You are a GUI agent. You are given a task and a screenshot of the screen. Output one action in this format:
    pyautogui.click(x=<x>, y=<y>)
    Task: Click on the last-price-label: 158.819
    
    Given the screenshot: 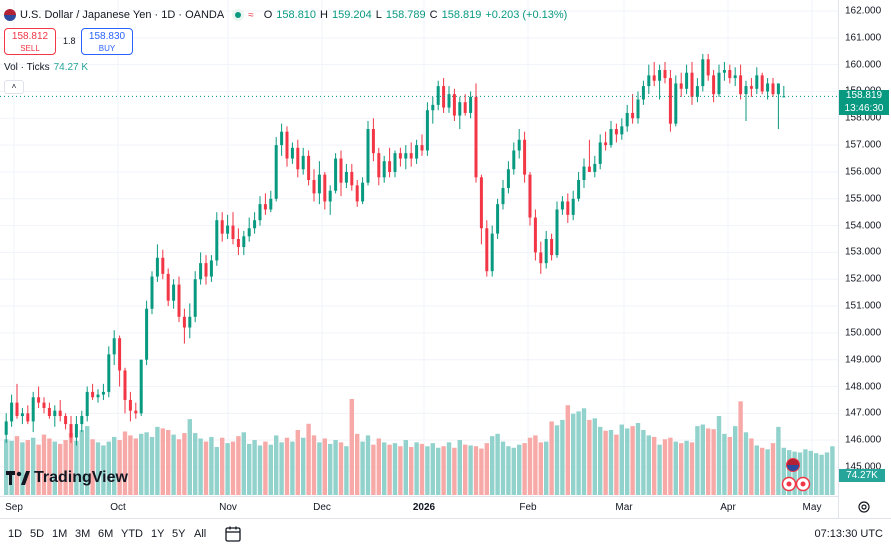 What is the action you would take?
    pyautogui.click(x=864, y=96)
    